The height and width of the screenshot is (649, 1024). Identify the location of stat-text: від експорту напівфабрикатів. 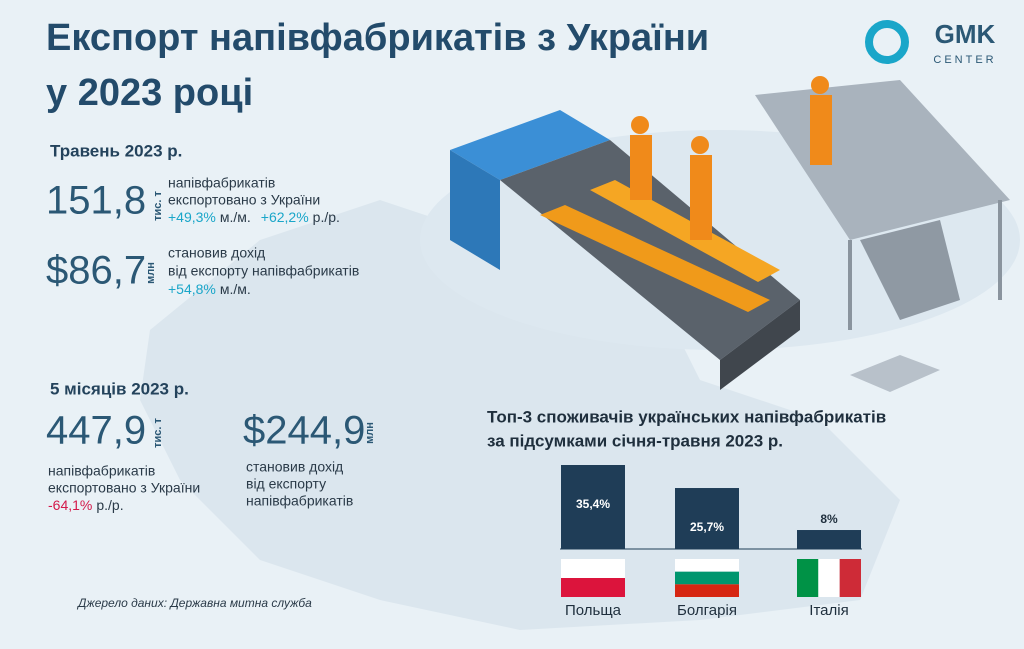
(263, 271).